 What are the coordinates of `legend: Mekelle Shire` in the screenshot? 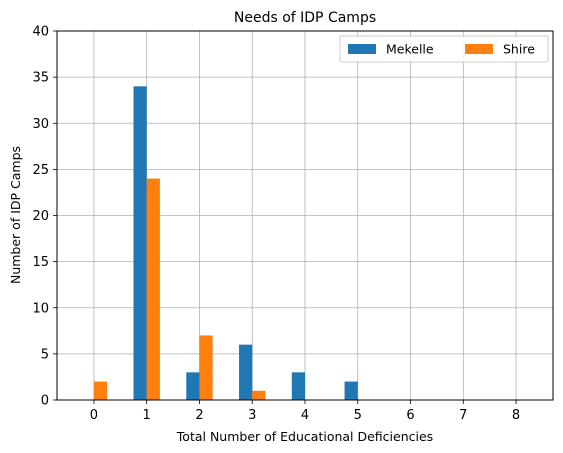 It's located at (444, 49).